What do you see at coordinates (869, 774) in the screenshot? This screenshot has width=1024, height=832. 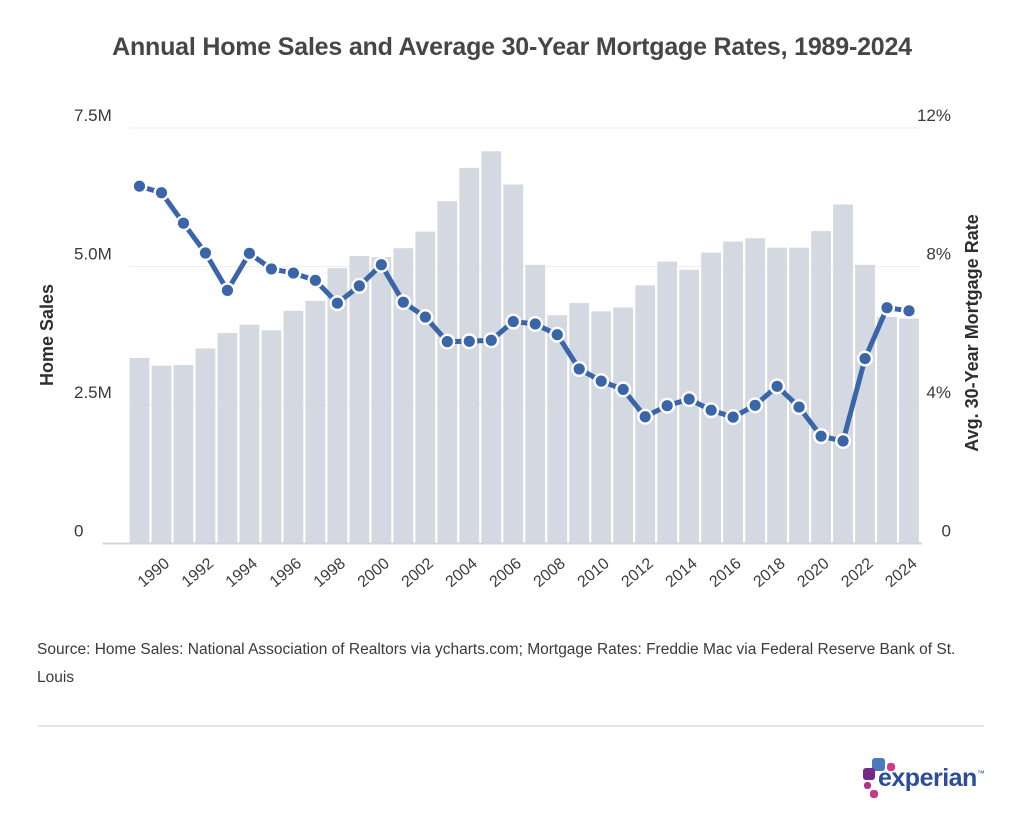 I see `logo-square-purple-icon` at bounding box center [869, 774].